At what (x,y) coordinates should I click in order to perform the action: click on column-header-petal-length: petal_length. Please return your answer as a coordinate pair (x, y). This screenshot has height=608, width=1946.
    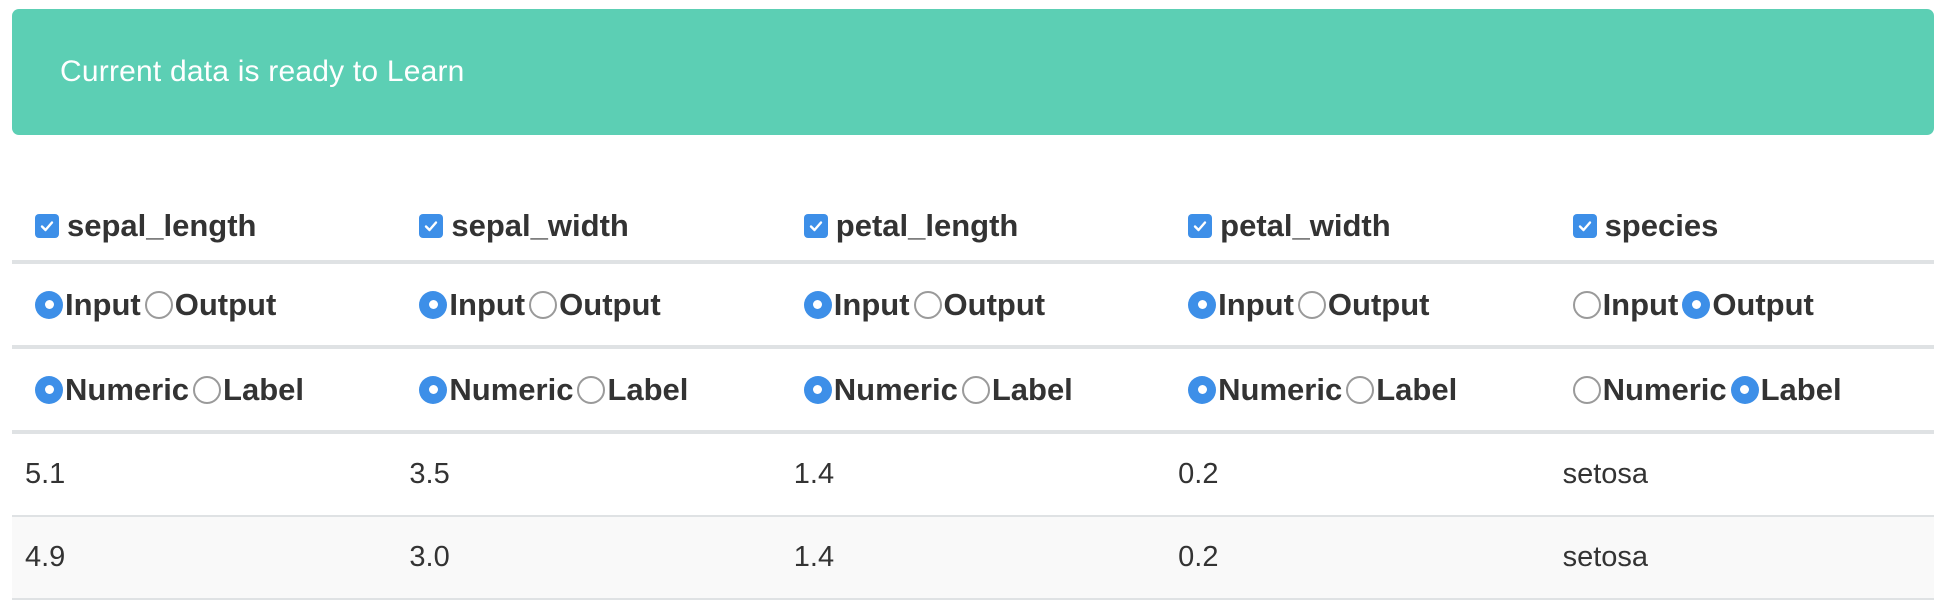
    Looking at the image, I should click on (973, 221).